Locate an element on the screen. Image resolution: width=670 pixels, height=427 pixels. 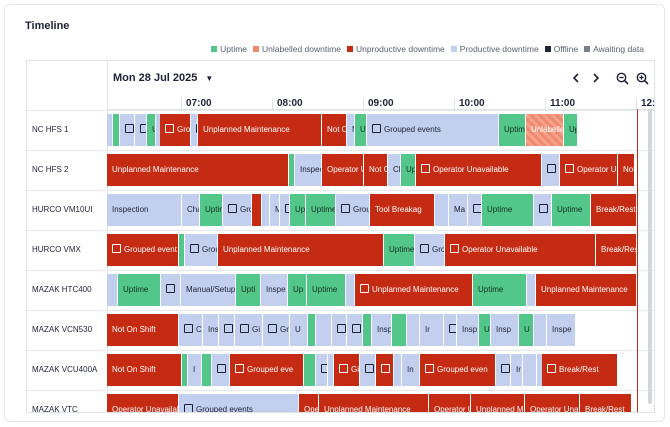
timeline-segment: Operator Una is located at coordinates (450, 403).